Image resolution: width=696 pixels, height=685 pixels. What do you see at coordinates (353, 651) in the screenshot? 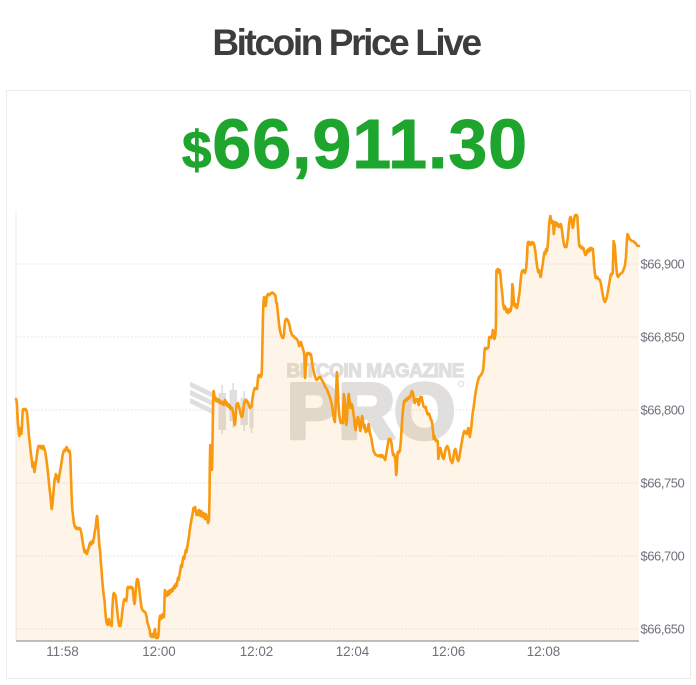
I see `svg-text: 12:04` at bounding box center [353, 651].